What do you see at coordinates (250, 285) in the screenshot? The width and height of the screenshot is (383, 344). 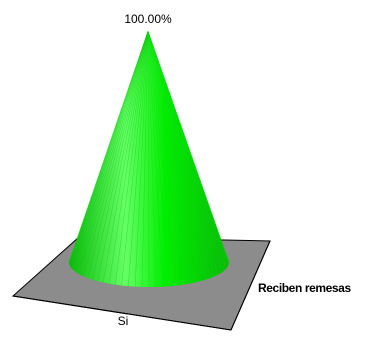 I see `series-axis-line` at bounding box center [250, 285].